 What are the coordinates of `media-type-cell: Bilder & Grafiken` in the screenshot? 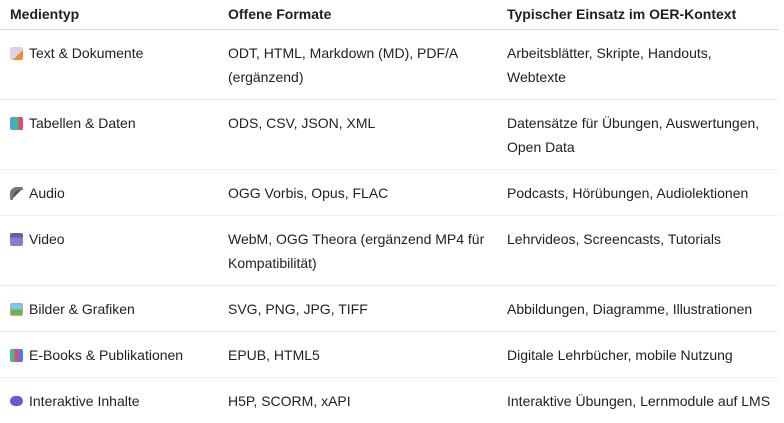 It's located at (109, 309).